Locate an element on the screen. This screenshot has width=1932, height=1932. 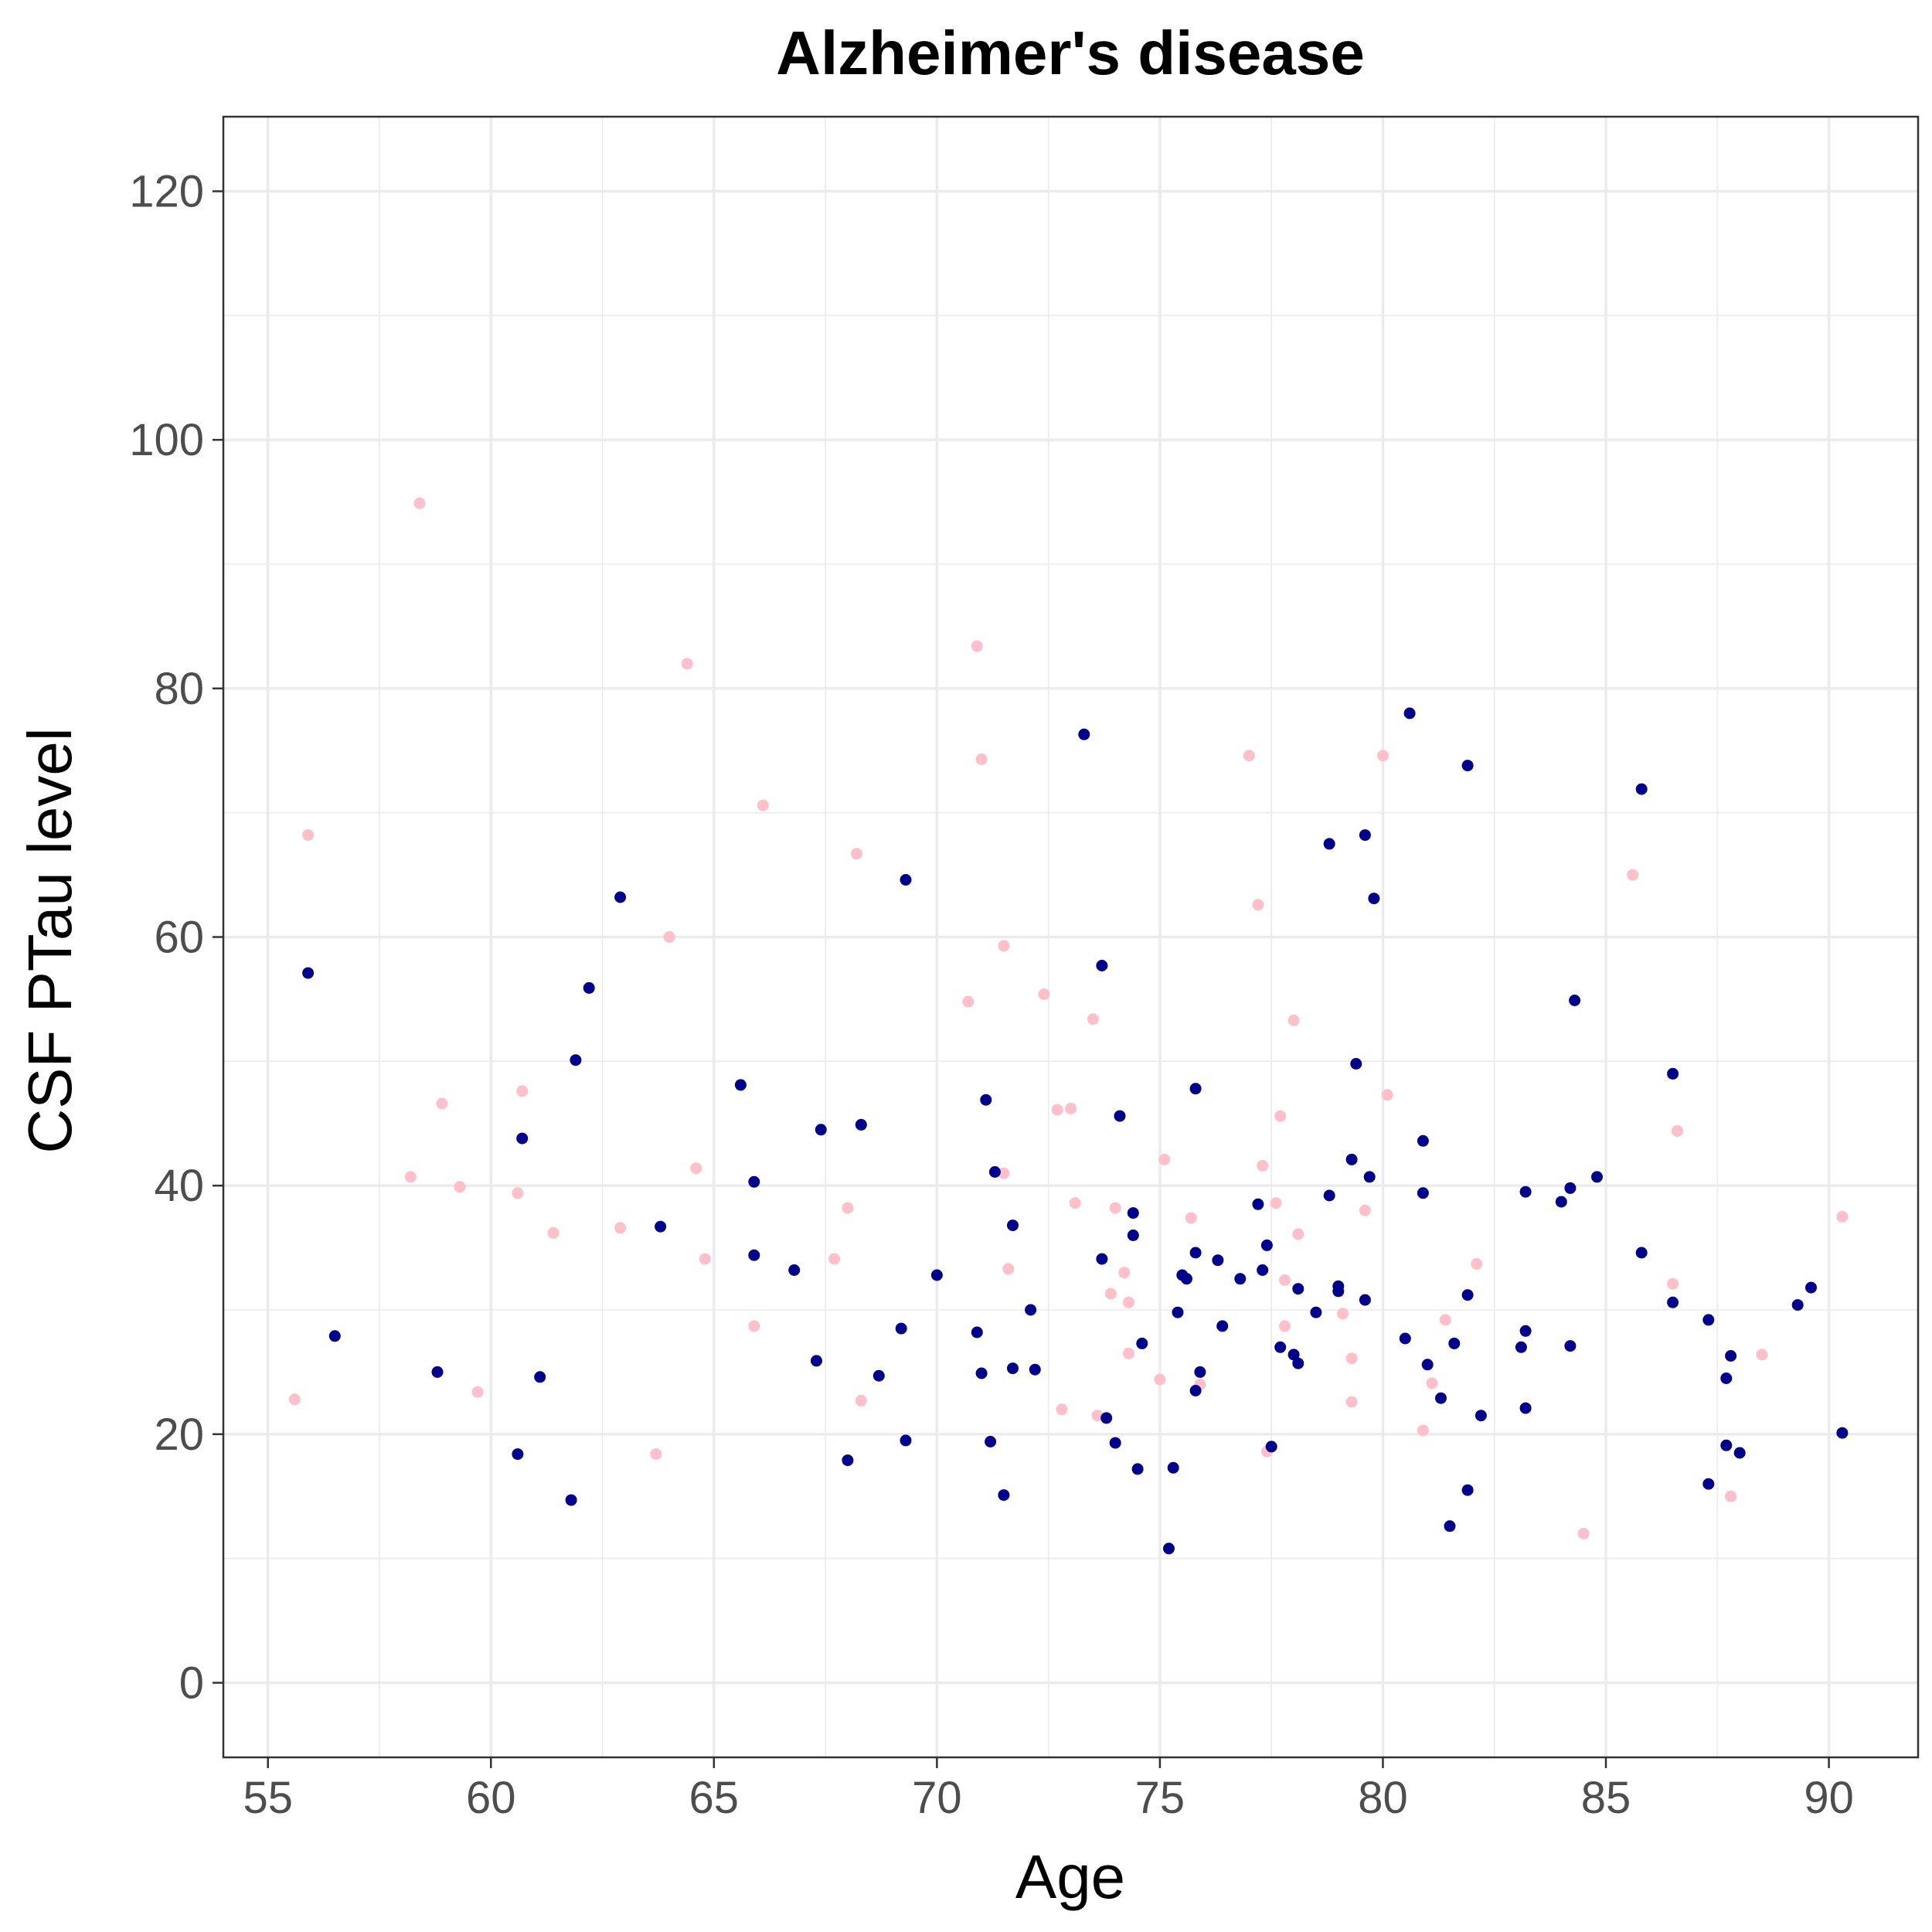
y-axis-title: CSF PTau level is located at coordinates (50, 940).